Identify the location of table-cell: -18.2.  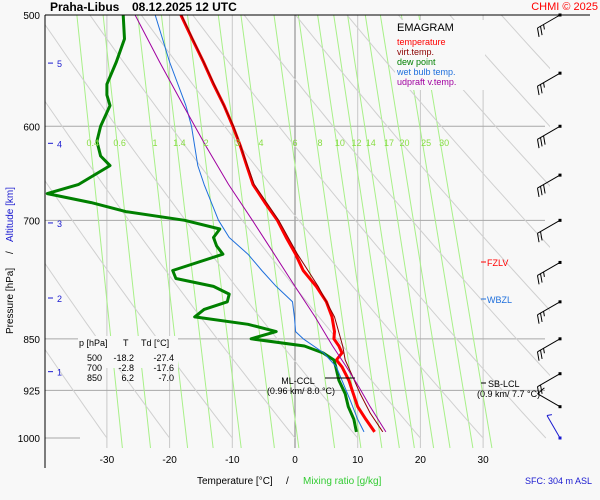
(123, 358).